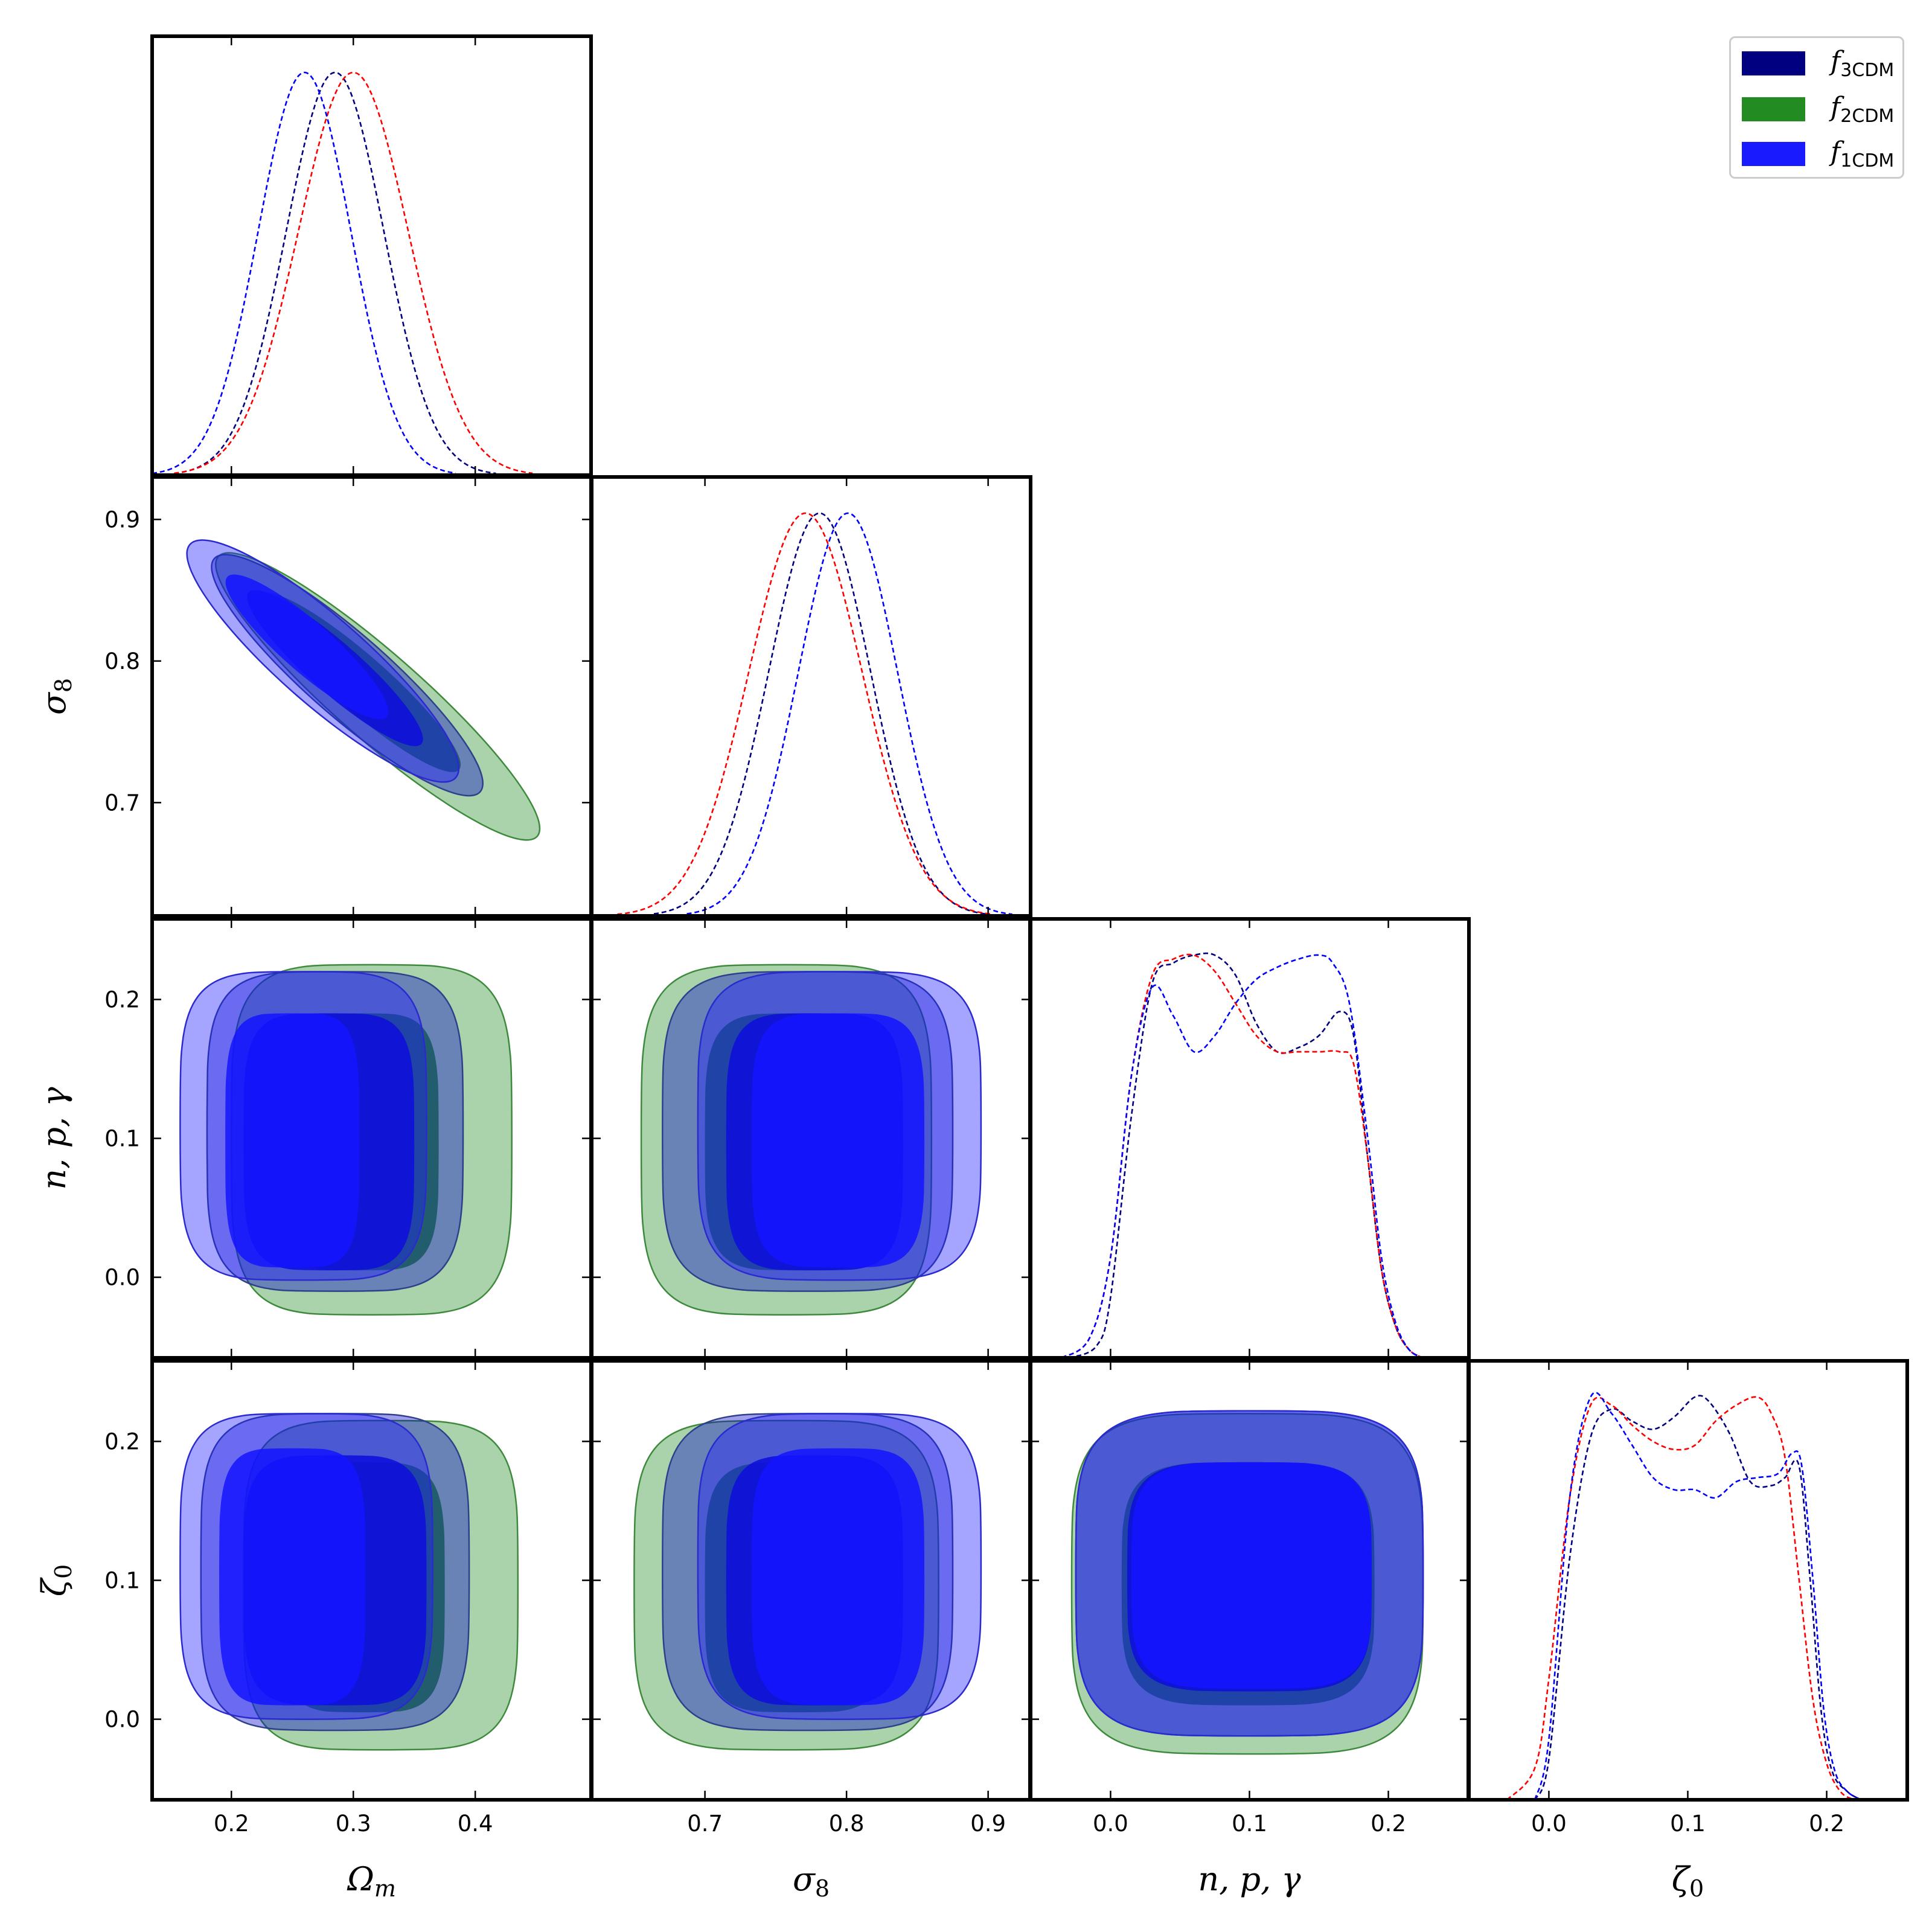 This screenshot has width=1932, height=1932. Describe the element at coordinates (988, 1824) in the screenshot. I see `x-tick-label: 0.9` at that location.